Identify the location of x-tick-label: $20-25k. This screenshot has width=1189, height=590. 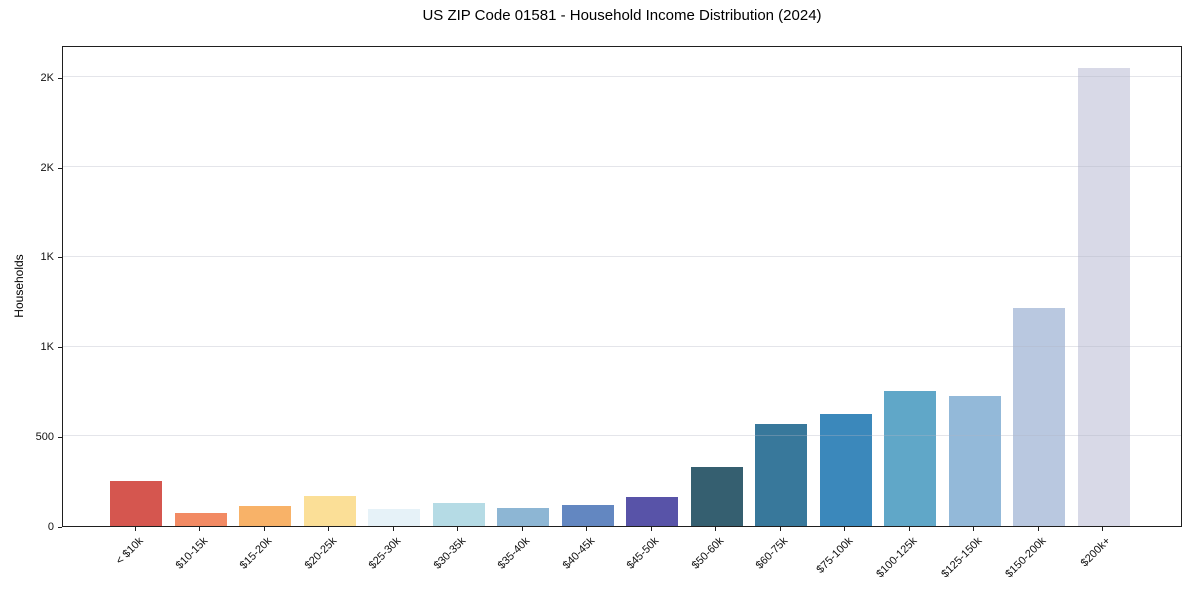
(320, 553).